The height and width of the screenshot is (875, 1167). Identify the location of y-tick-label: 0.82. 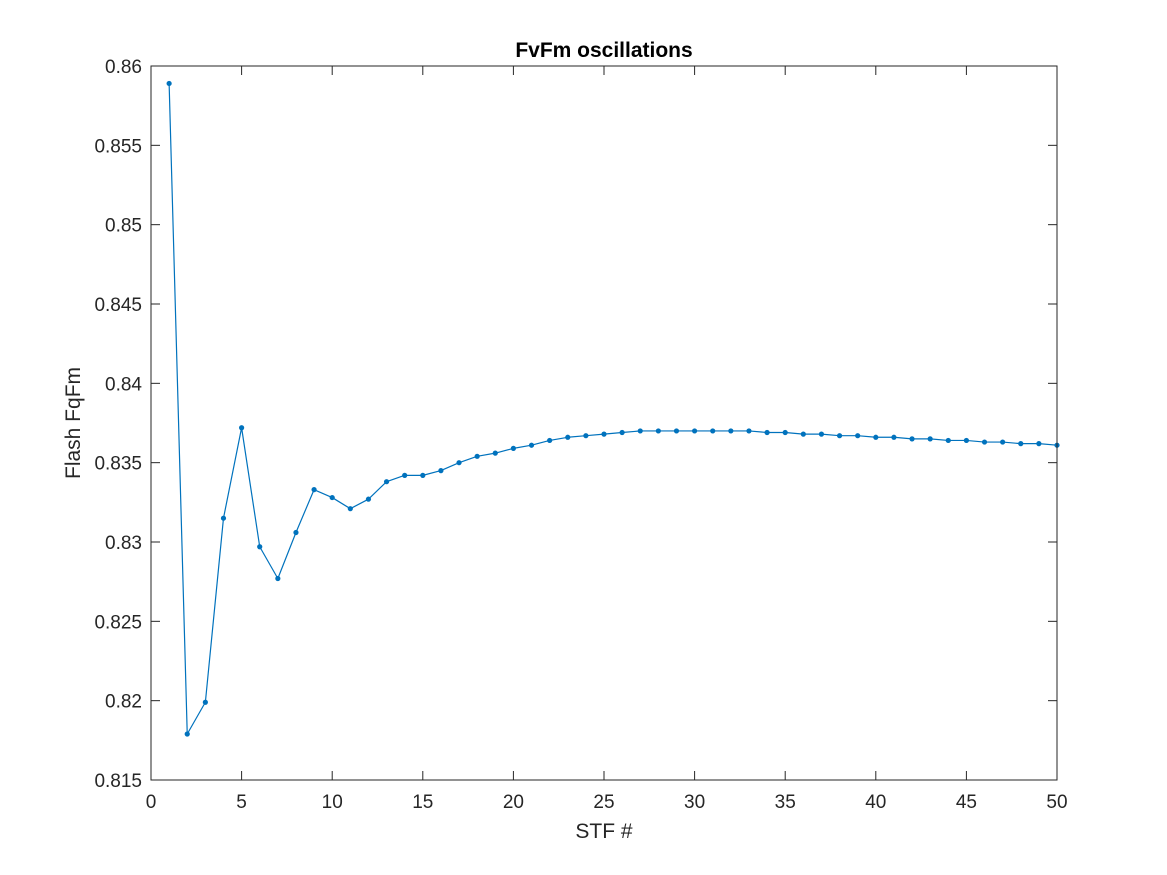
(123, 702).